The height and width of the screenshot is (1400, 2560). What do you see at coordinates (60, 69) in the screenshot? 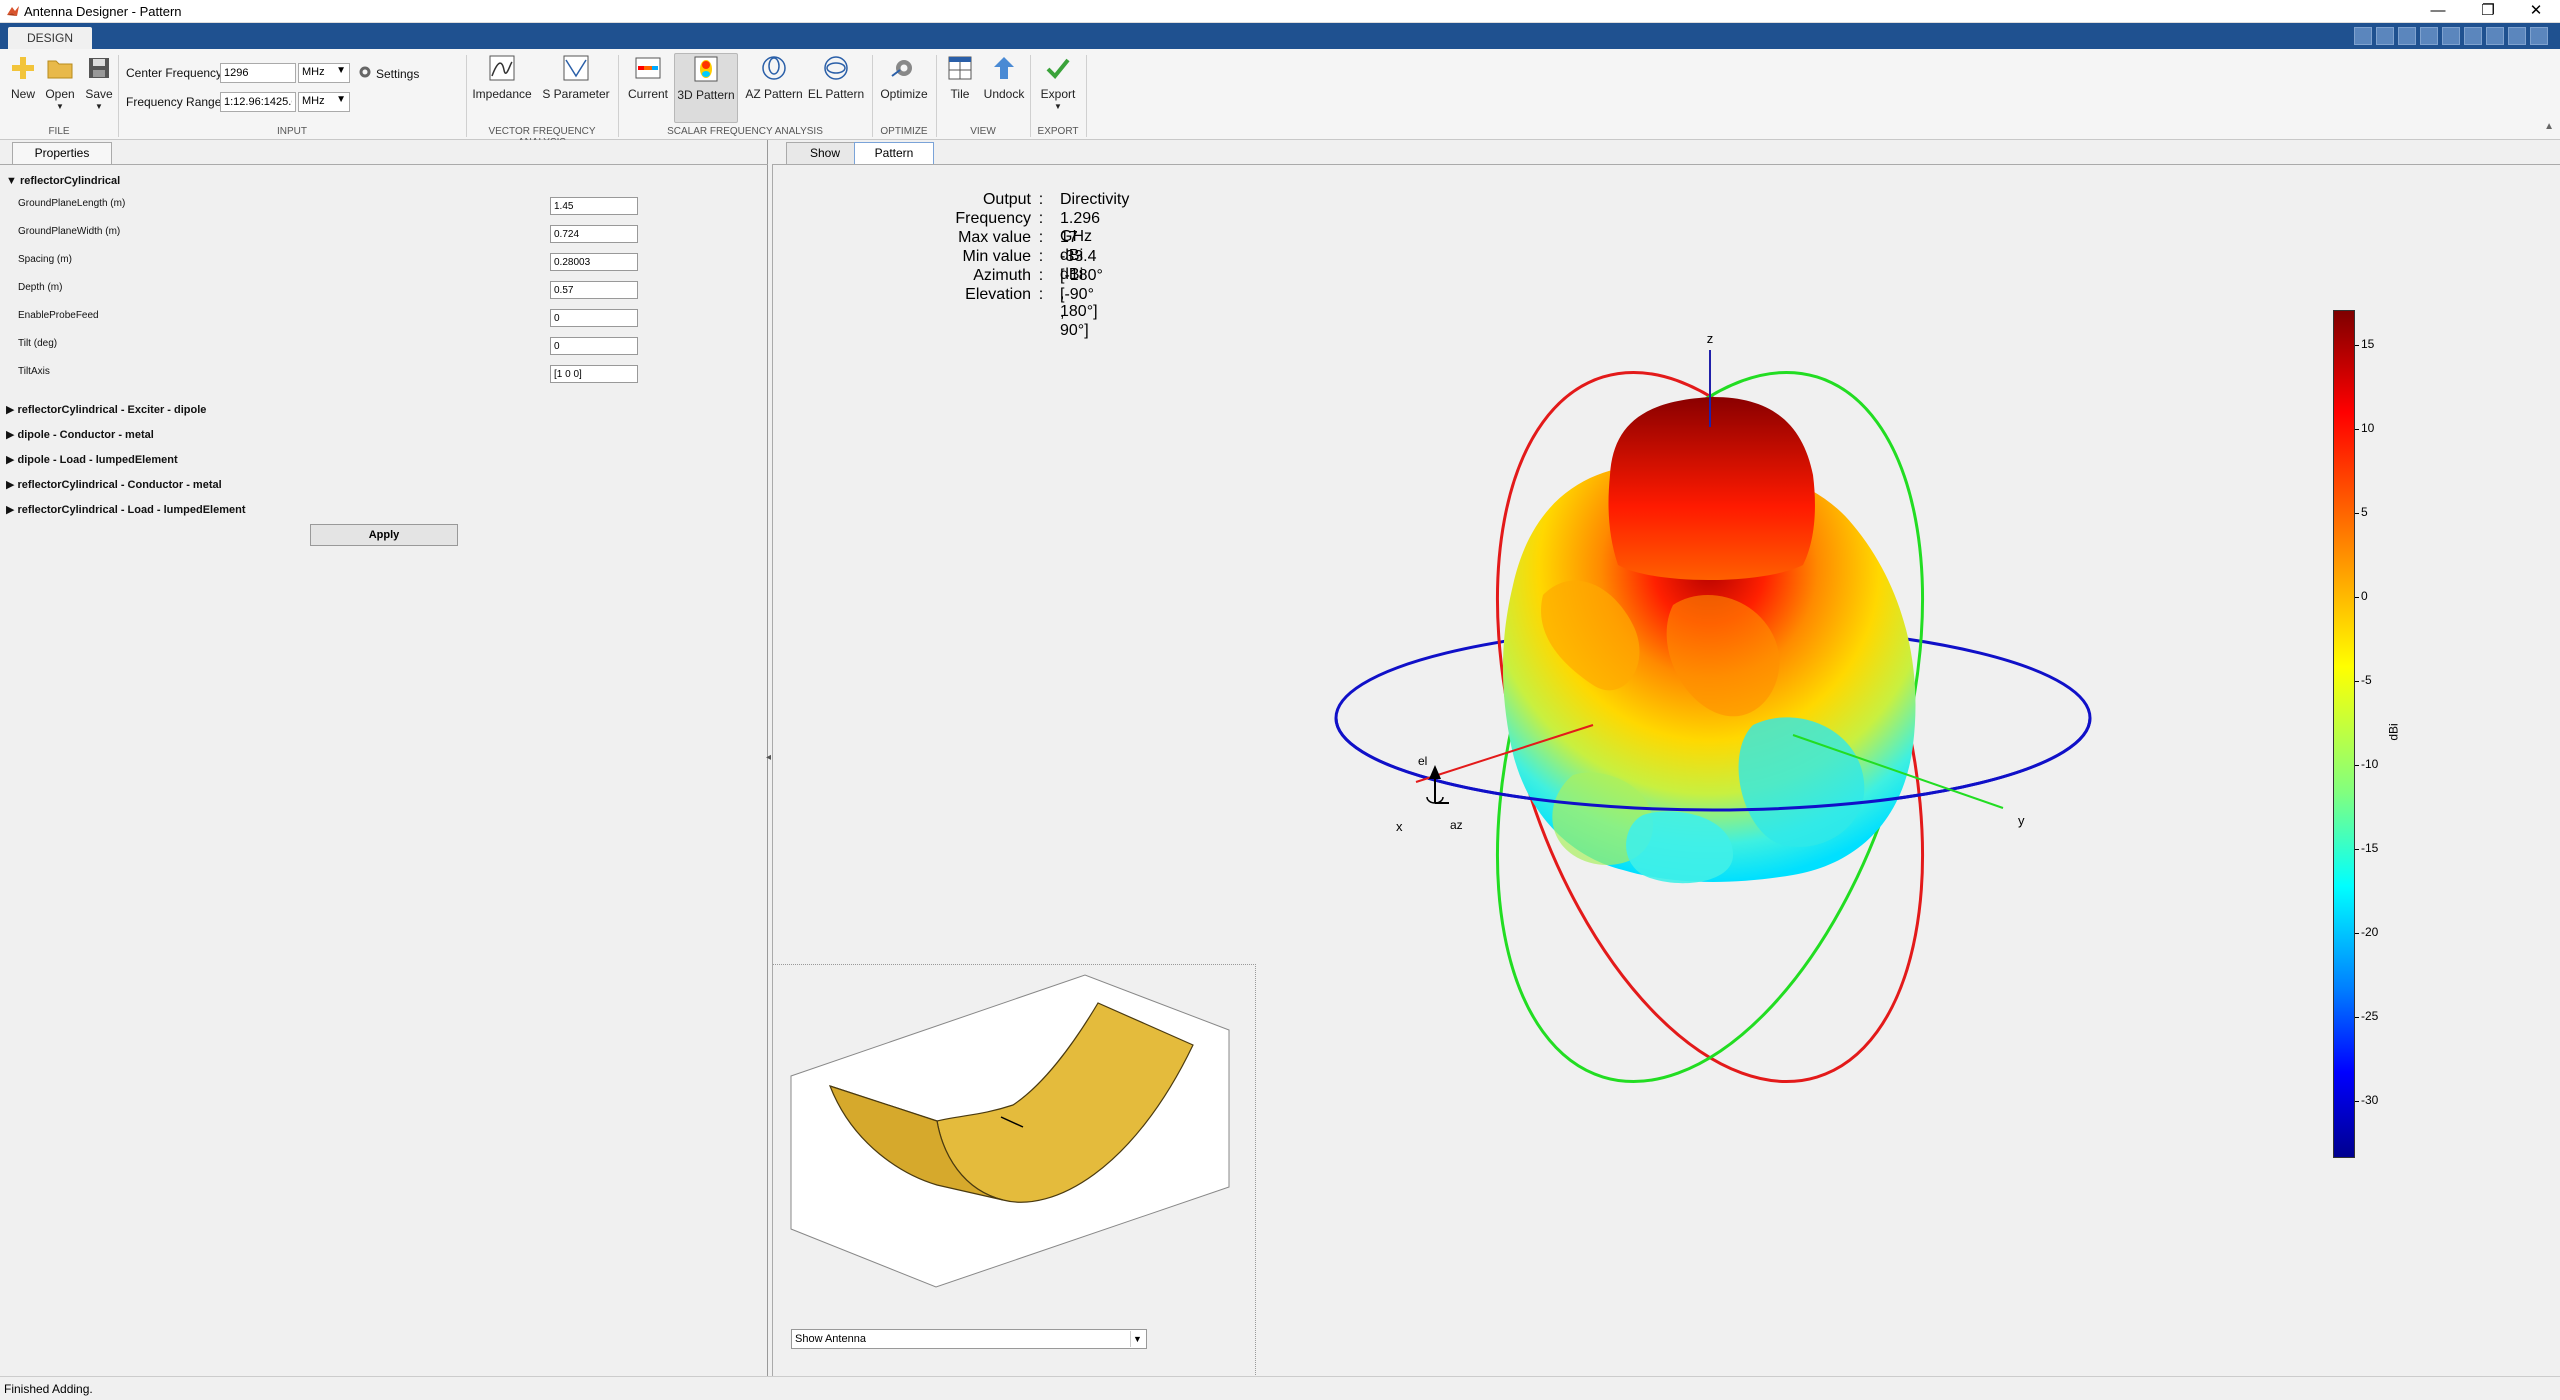
I see `folder-icon` at bounding box center [60, 69].